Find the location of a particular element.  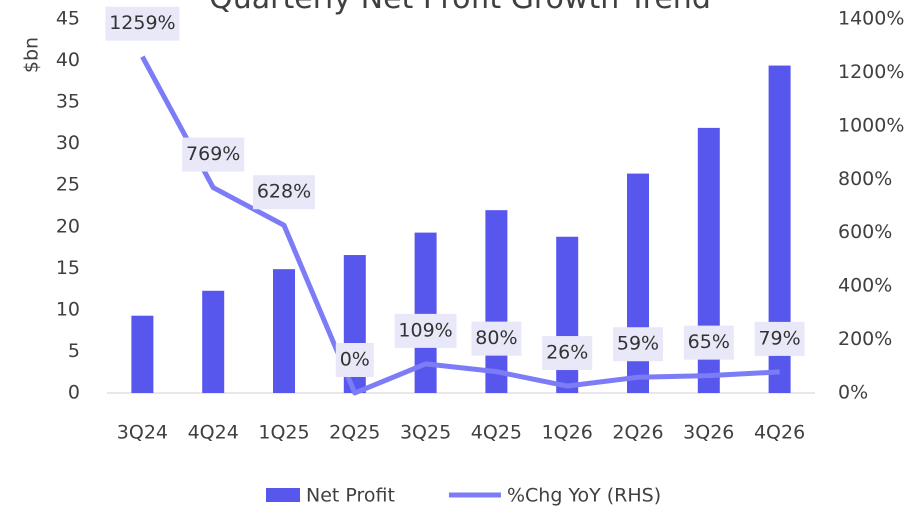

y-tick-label: 20 is located at coordinates (68, 226).